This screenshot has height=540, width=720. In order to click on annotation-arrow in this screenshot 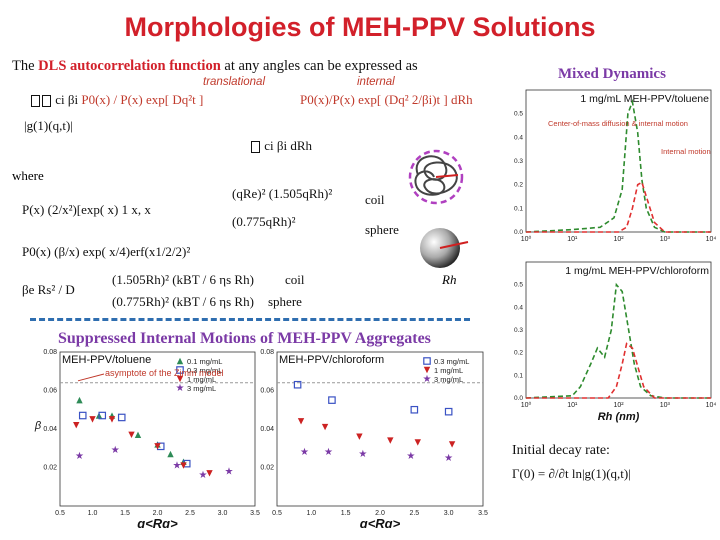, I will do `click(91, 377)`.